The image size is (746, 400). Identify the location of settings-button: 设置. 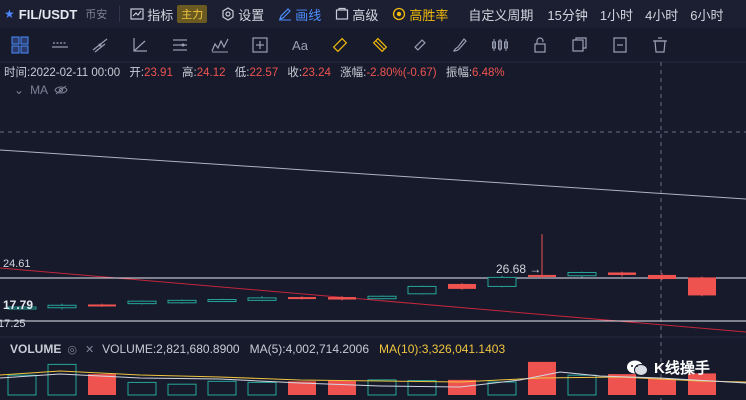
(242, 14).